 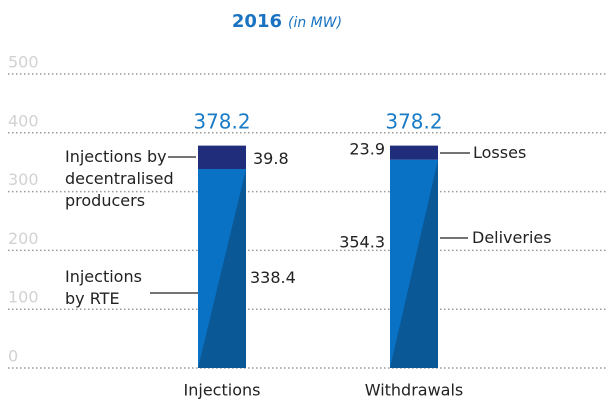 What do you see at coordinates (23, 238) in the screenshot?
I see `y-tick-label: 200` at bounding box center [23, 238].